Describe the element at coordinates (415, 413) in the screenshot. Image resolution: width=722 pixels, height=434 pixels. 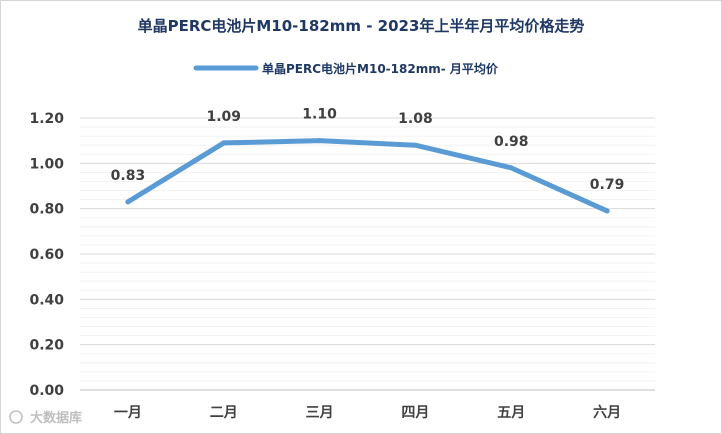
I see `x-tick-label: 四月` at that location.